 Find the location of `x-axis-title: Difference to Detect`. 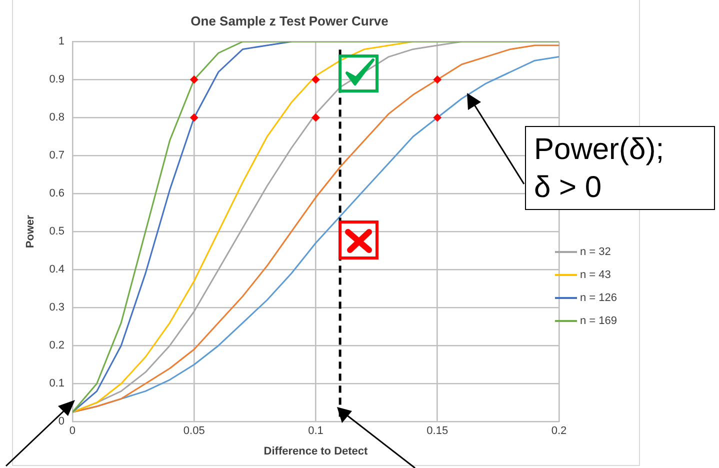

x-axis-title: Difference to Detect is located at coordinates (316, 451).